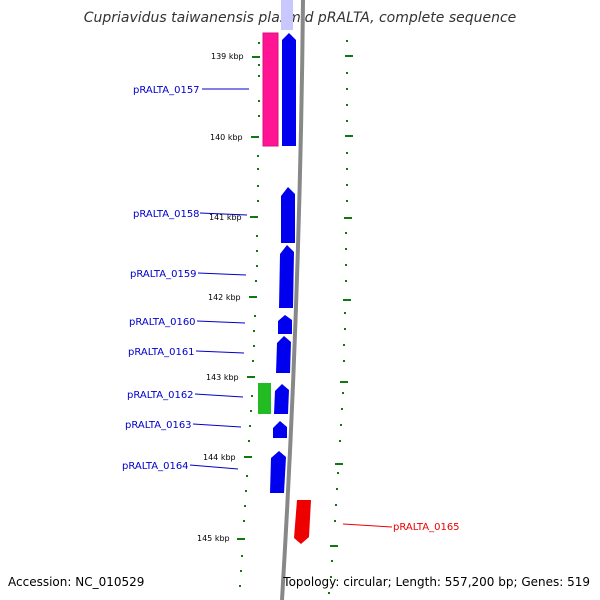  I want to click on gene-pRALTA-0161-arrow, so click(283, 354).